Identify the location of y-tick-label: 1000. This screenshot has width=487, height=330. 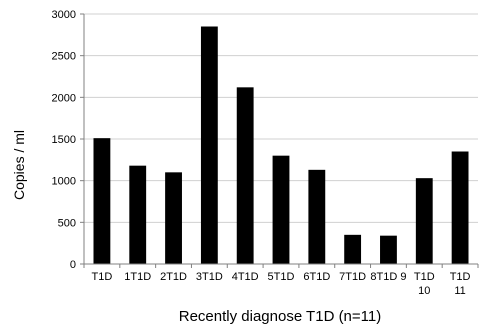
(64, 182).